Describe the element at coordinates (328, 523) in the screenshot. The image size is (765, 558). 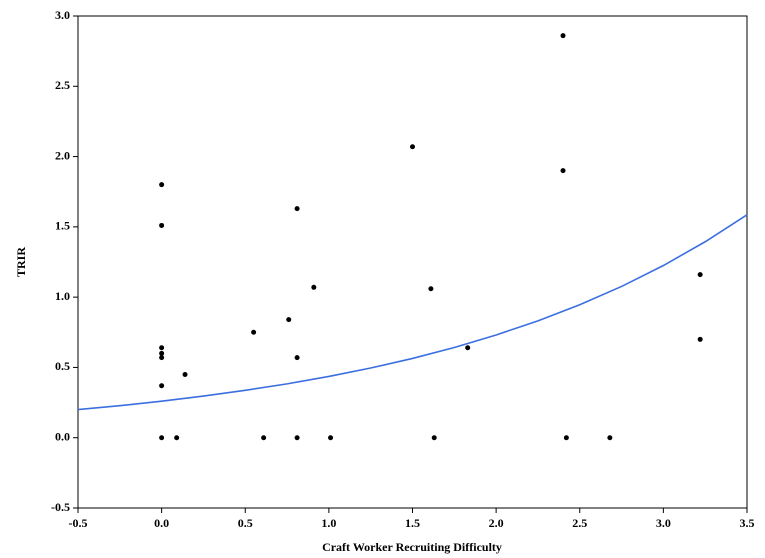
I see `x-tick-label: 1.0` at that location.